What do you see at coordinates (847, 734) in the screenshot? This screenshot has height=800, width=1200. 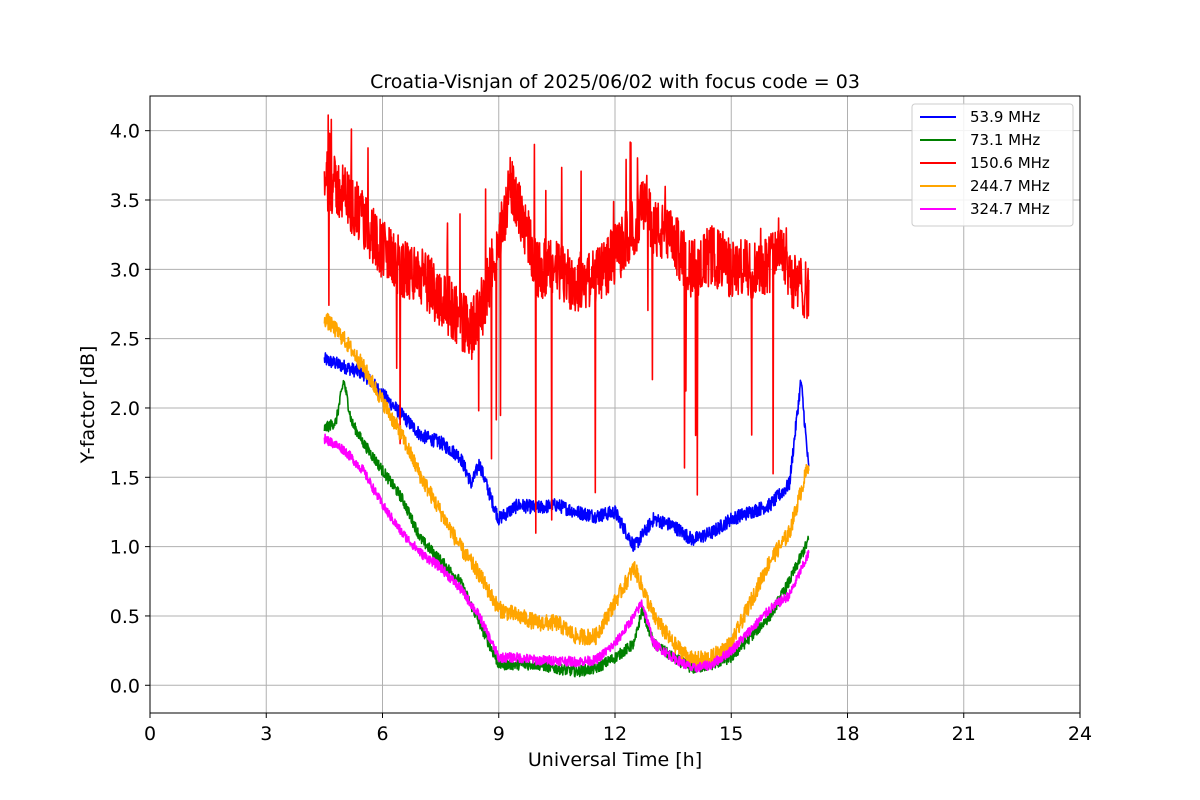 I see `x-tick-label: 18` at bounding box center [847, 734].